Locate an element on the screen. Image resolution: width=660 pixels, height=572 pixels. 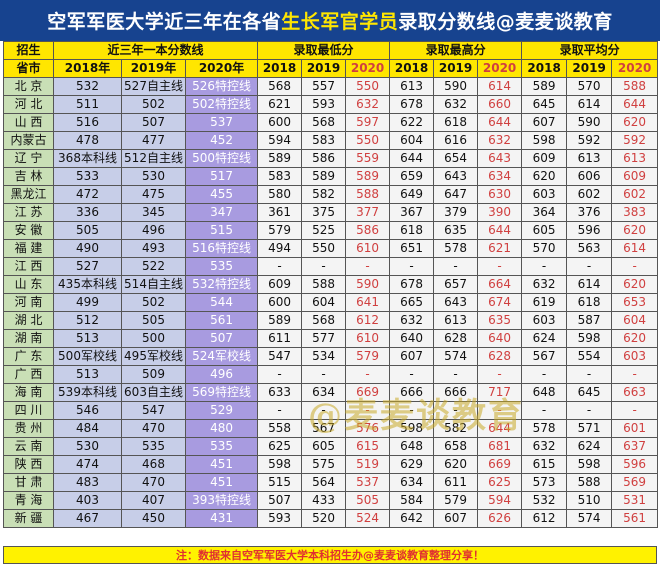
group-header-average: 录取平均分 is located at coordinates (590, 50).